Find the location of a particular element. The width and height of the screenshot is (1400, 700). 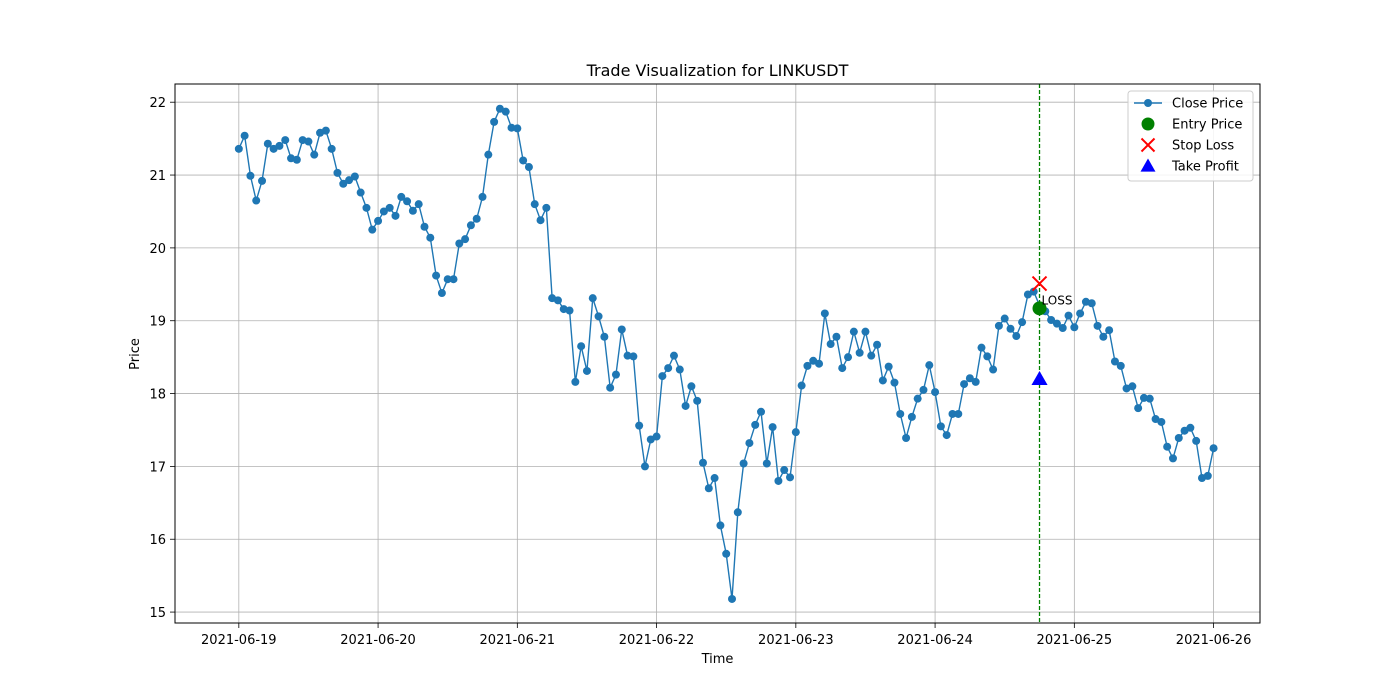

legend-take-profit-swatch is located at coordinates (1148, 165).